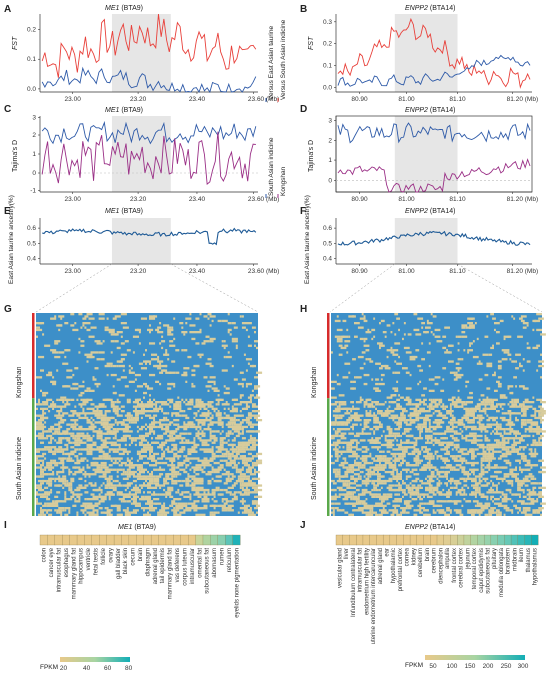  I want to click on expr-J-tissue-label: temporal cortex, so click(475, 568).